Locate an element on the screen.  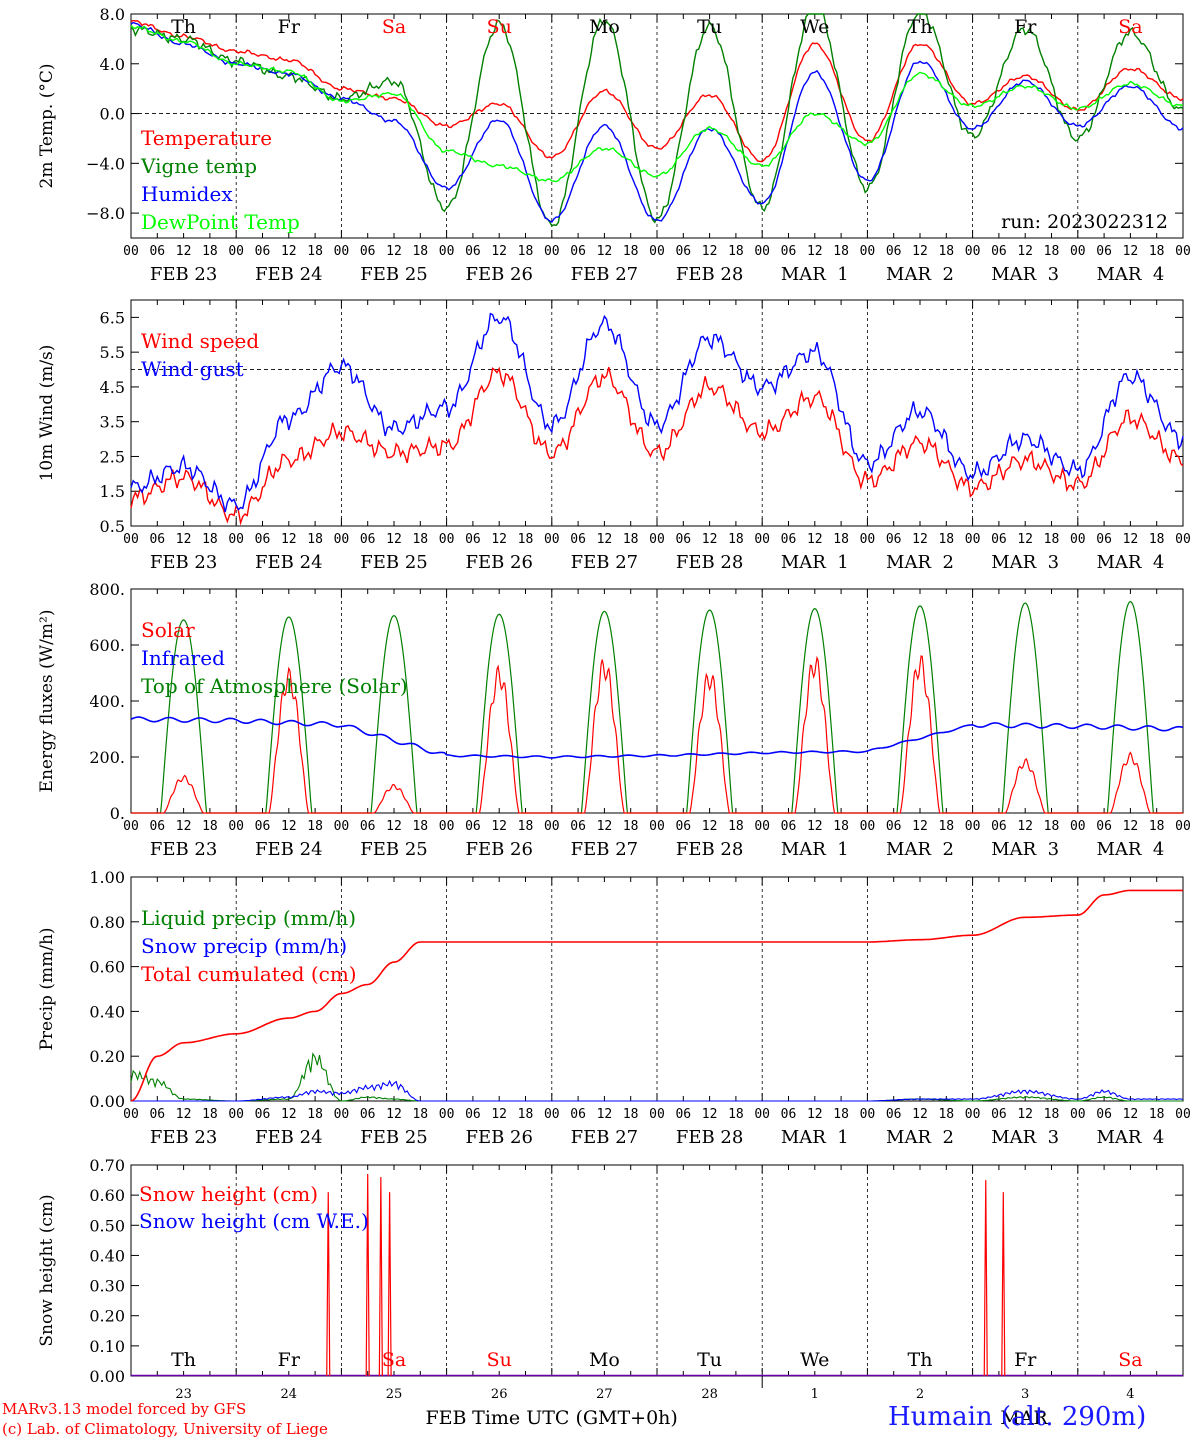
run-label: run: 2023022312 is located at coordinates (1084, 222).